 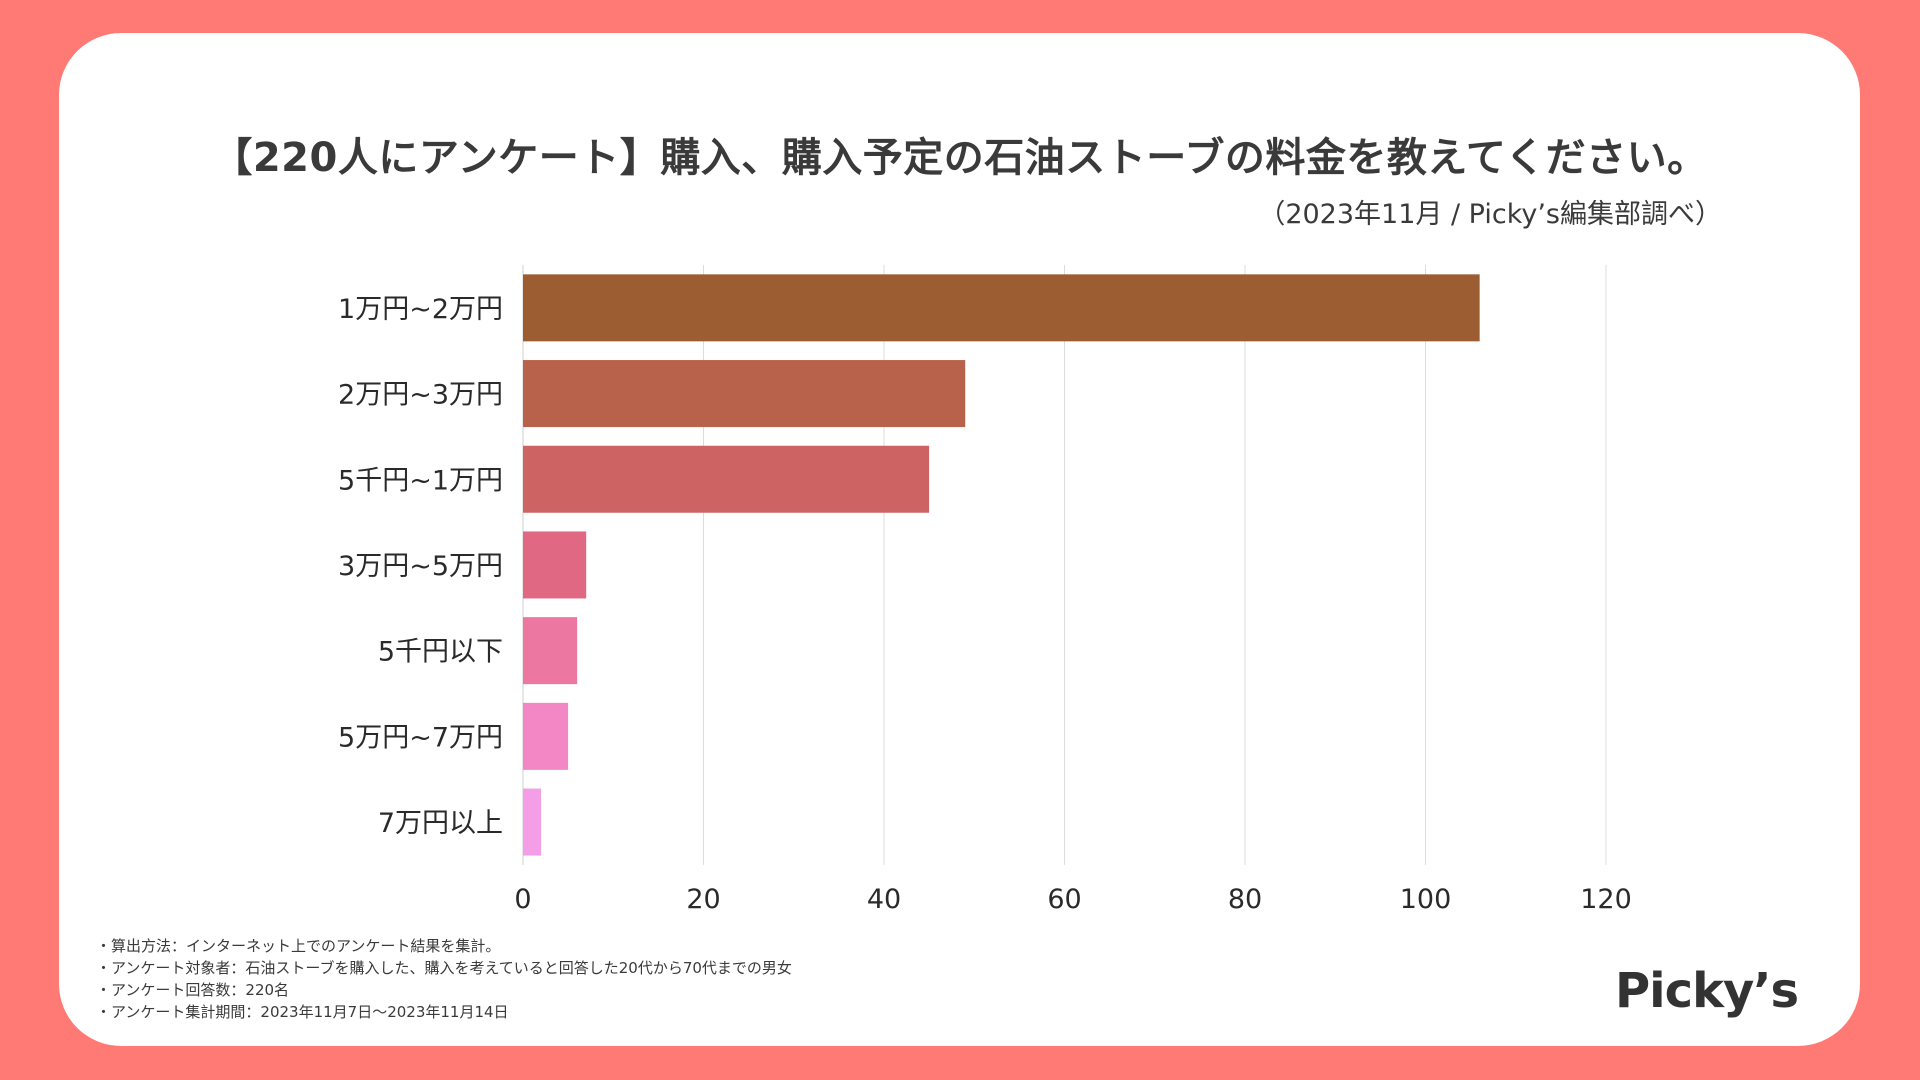 I want to click on note-count: ・アンケート回答数：220名, so click(x=193, y=990).